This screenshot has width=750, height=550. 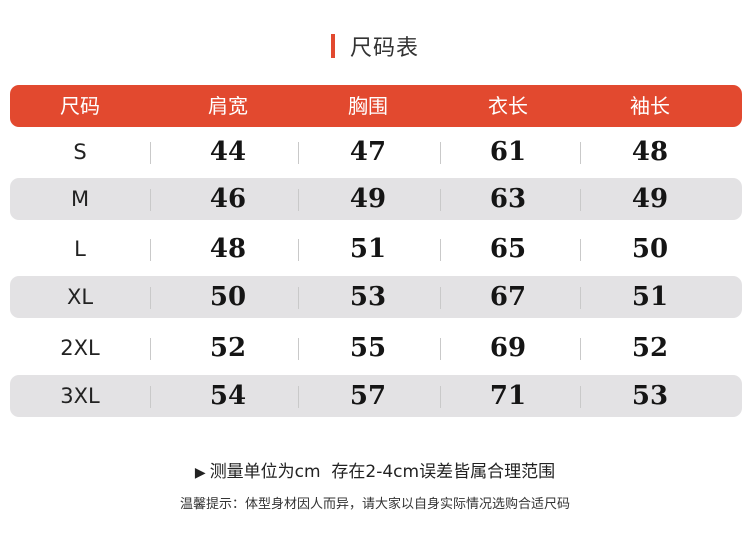 What do you see at coordinates (508, 297) in the screenshot?
I see `length-cell: 67` at bounding box center [508, 297].